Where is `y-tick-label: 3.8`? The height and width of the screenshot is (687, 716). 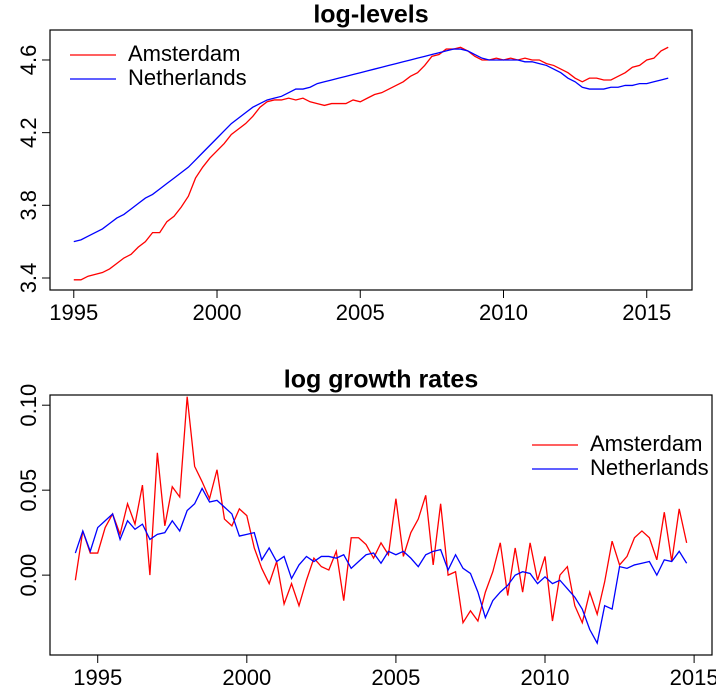 y-tick-label: 3.8 is located at coordinates (28, 205).